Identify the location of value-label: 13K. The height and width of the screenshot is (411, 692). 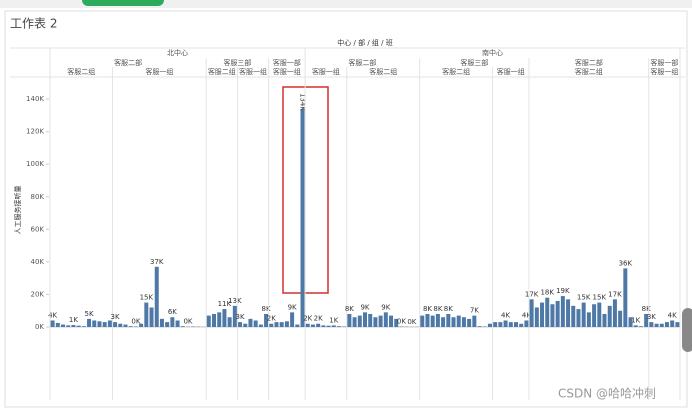
(235, 301).